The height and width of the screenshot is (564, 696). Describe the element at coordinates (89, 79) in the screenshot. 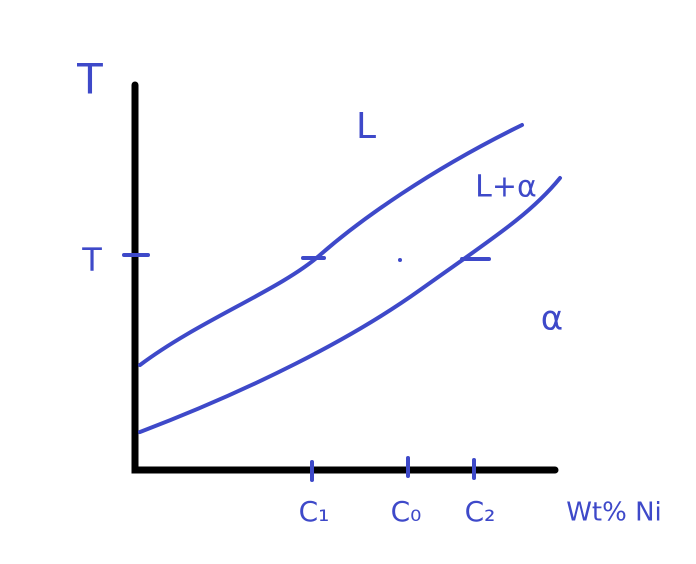

I see `y-axis-label: T` at that location.